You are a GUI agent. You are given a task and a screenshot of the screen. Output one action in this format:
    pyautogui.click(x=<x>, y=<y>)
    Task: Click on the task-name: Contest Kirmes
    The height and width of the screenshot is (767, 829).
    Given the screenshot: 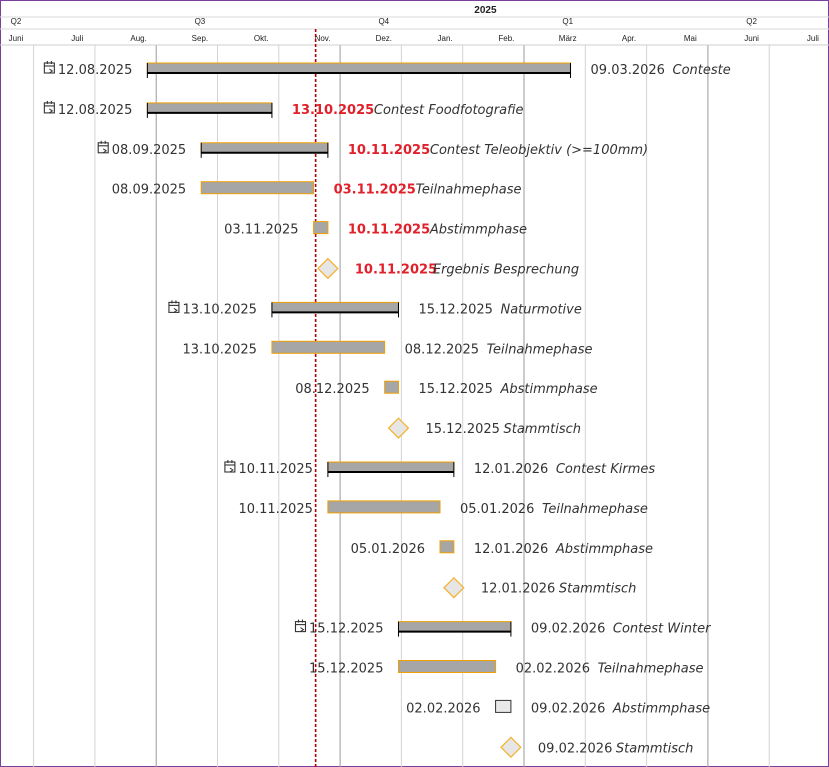 What is the action you would take?
    pyautogui.click(x=606, y=469)
    